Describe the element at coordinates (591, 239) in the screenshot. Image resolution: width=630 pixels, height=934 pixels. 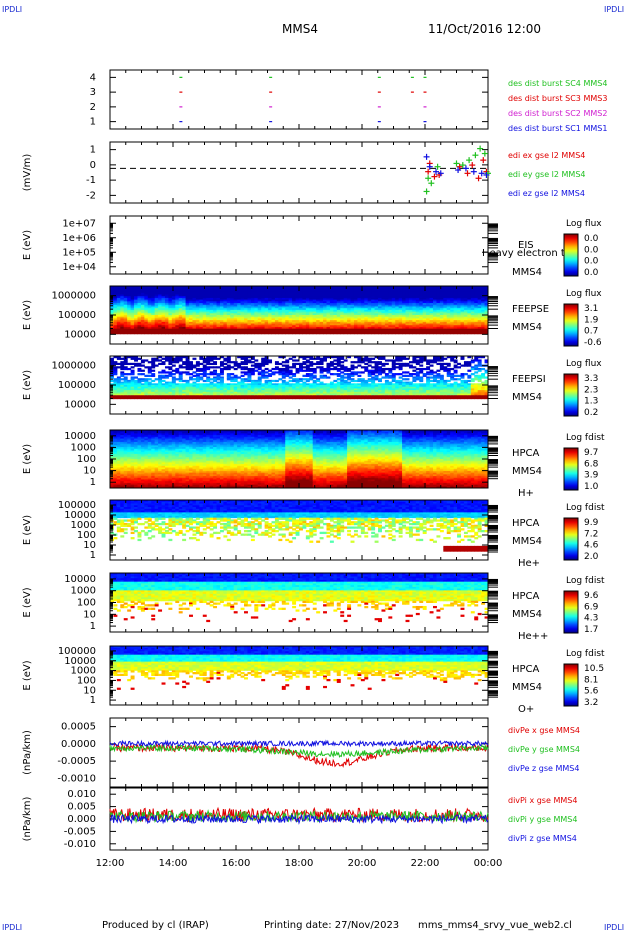
I see `colorbar-tick-label: 0.0` at that location.